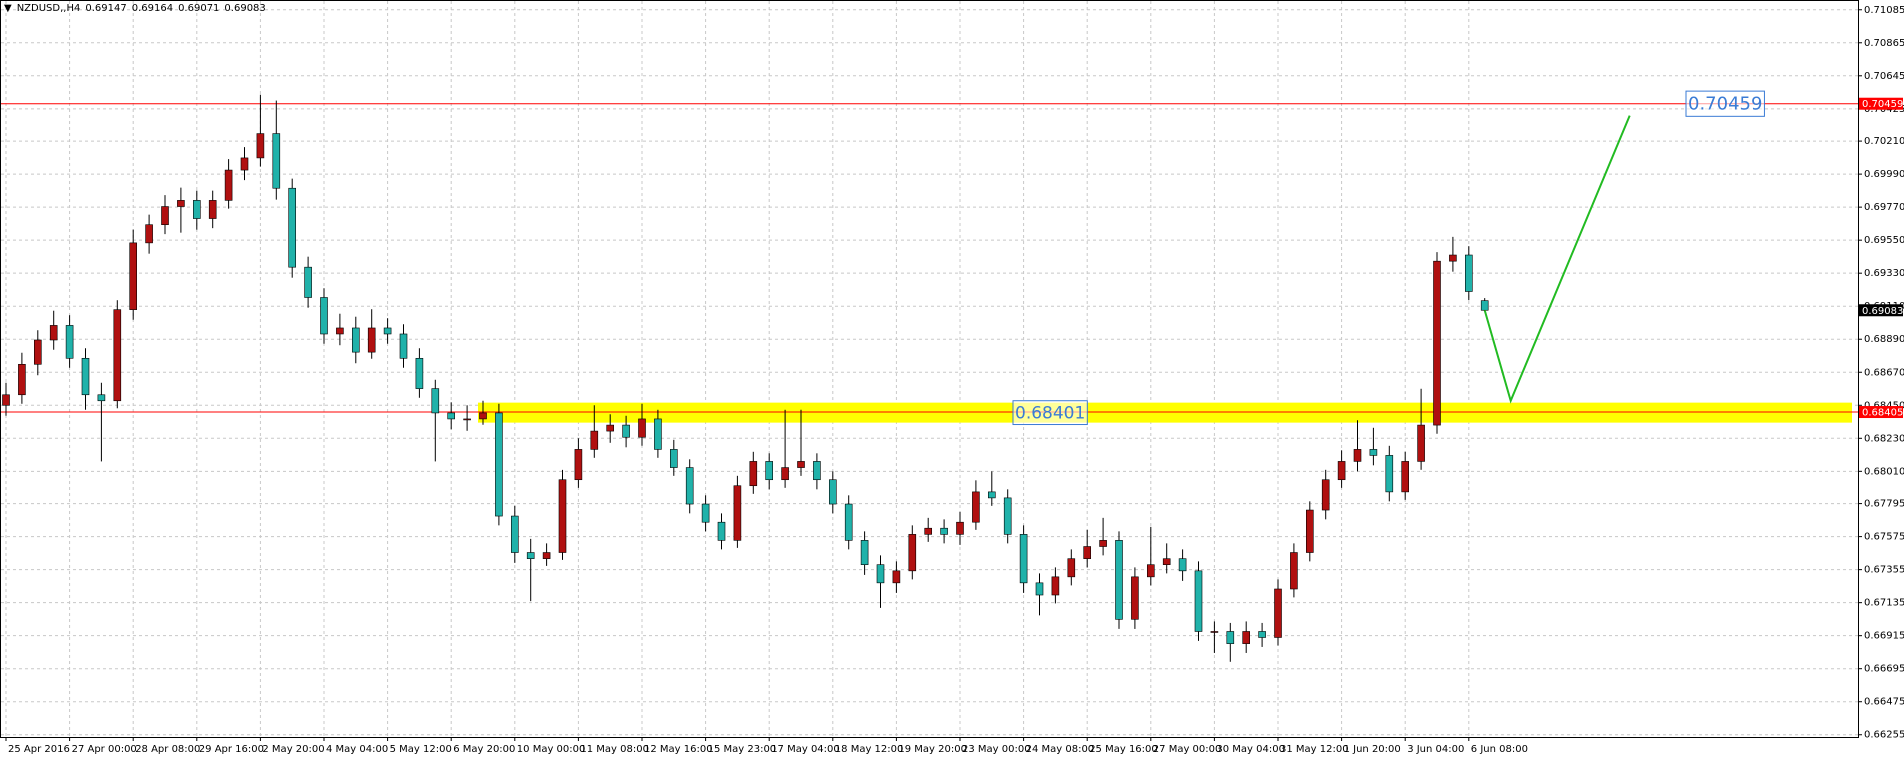 The image size is (1904, 760). What do you see at coordinates (1884, 207) in the screenshot?
I see `y-tick-label: 0.69770` at bounding box center [1884, 207].